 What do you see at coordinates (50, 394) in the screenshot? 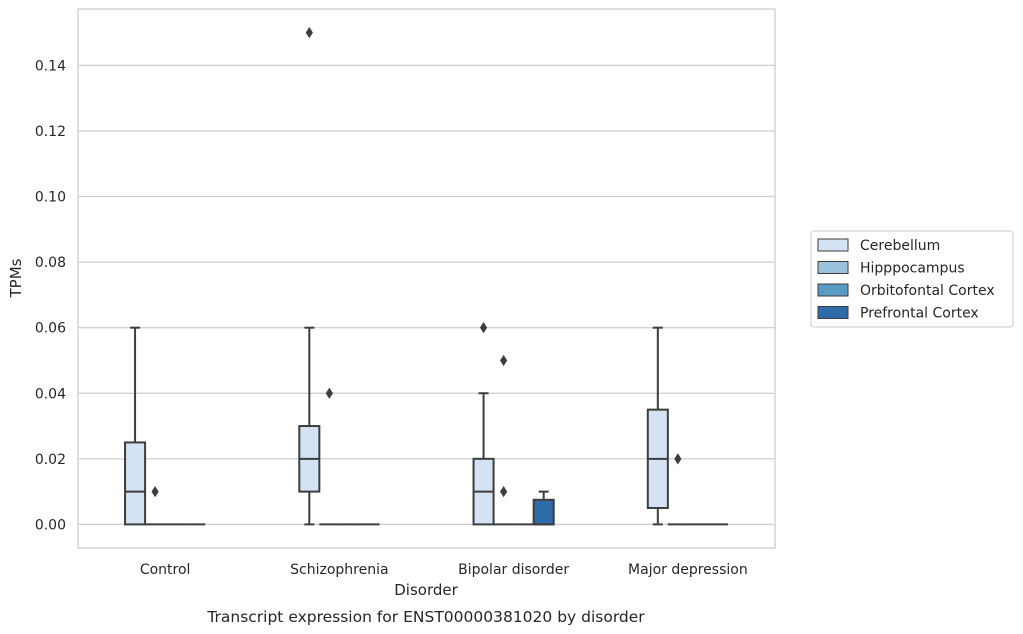
I see `y-tick-label: 0.04` at bounding box center [50, 394].